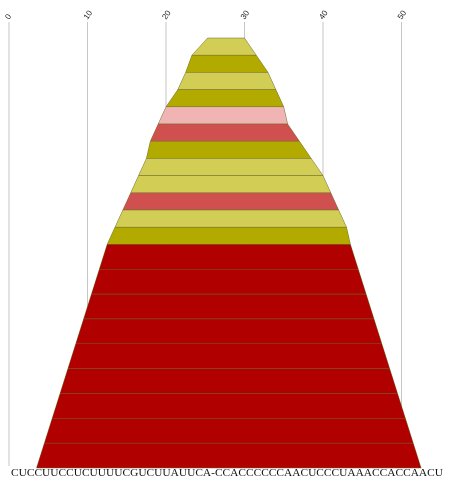 The width and height of the screenshot is (452, 477). What do you see at coordinates (402, 14) in the screenshot?
I see `x-tick-label: 50` at bounding box center [402, 14].